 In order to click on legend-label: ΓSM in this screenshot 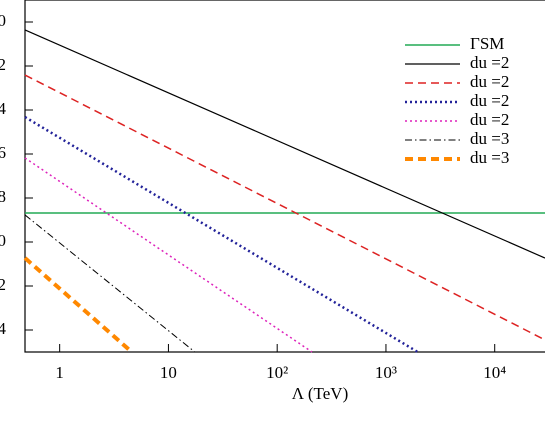, I will do `click(487, 43)`.